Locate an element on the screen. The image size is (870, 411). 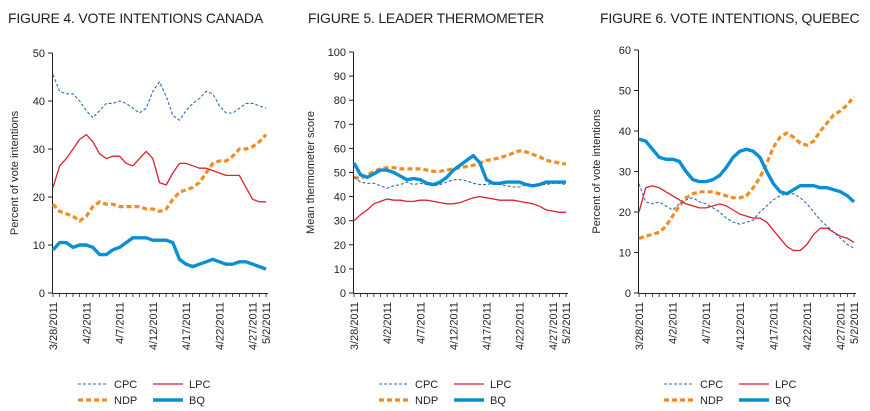
chart-title: FIGURE 4. VOTE INTENTIONS CANADA is located at coordinates (135, 18).